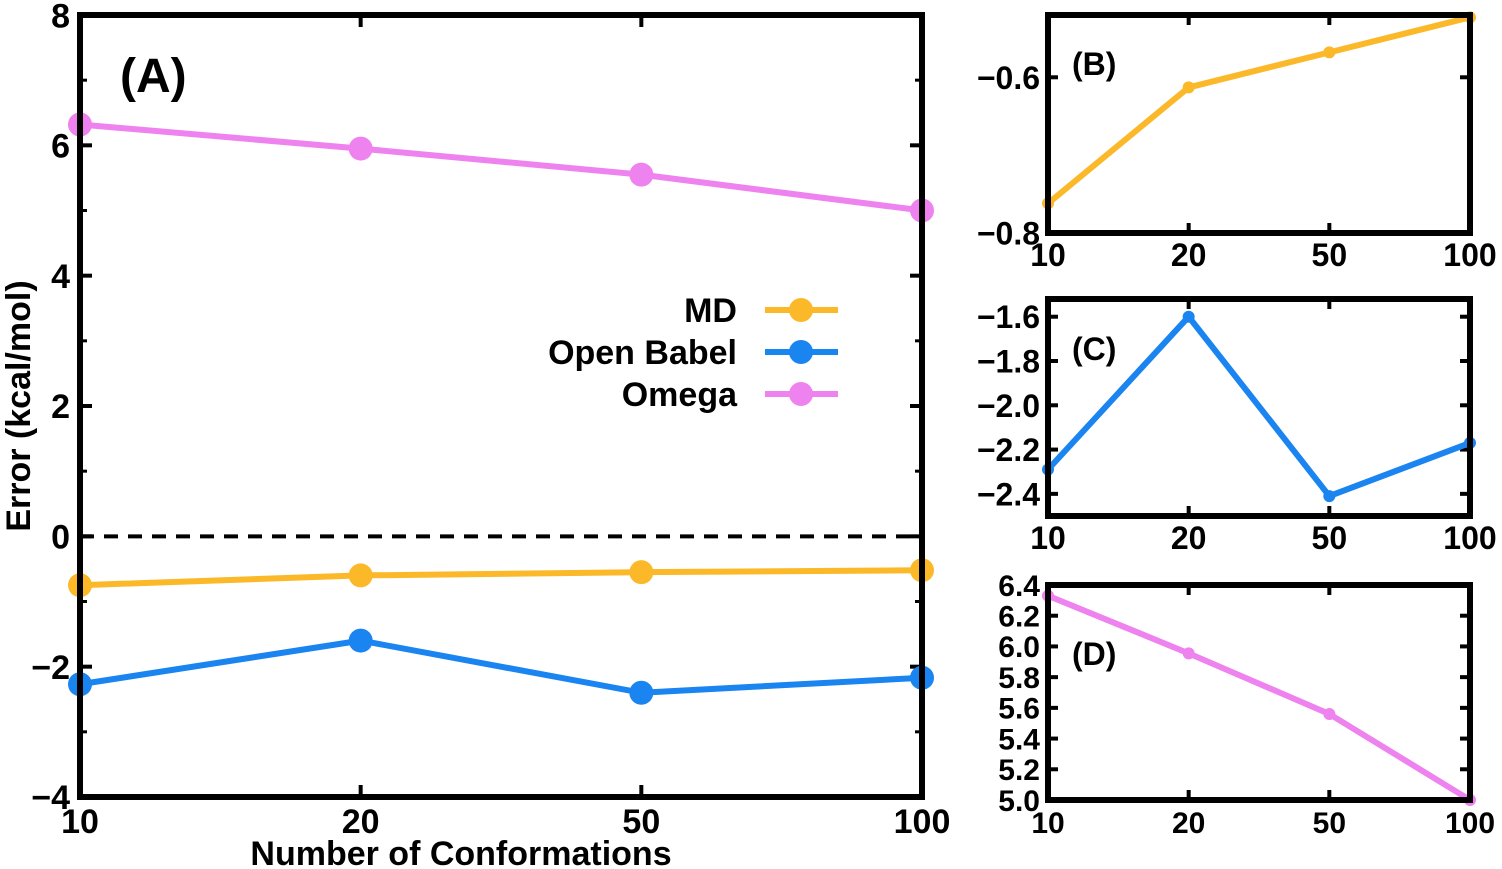  What do you see at coordinates (1019, 617) in the screenshot?
I see `y-tick-label: 6.2` at bounding box center [1019, 617].